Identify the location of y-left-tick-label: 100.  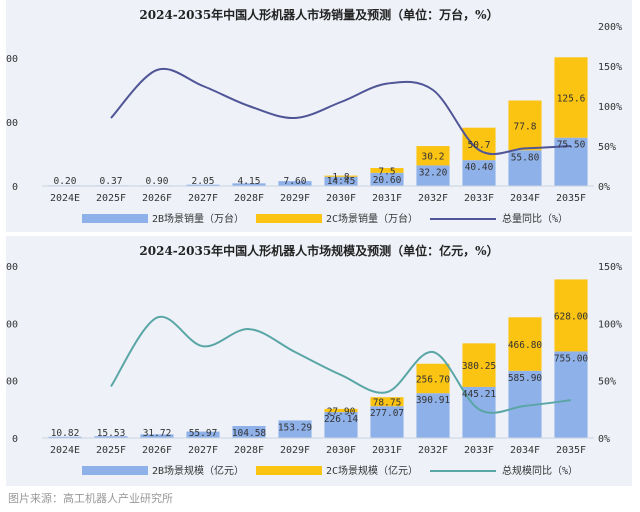
(12, 123).